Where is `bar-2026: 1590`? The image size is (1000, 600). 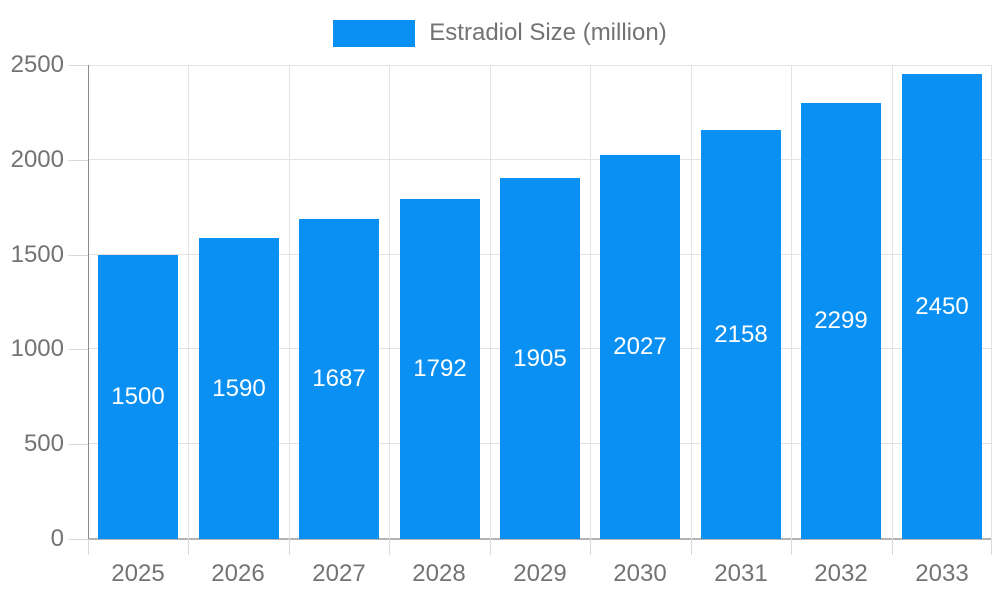 bar-2026: 1590 is located at coordinates (239, 388).